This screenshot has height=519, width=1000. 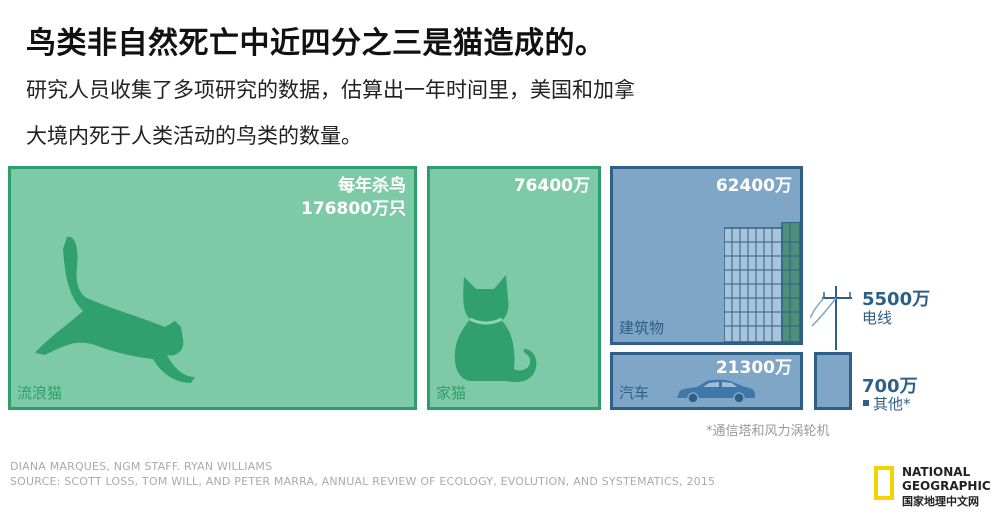 What do you see at coordinates (372, 186) in the screenshot?
I see `value-prefix: 每年杀鸟` at bounding box center [372, 186].